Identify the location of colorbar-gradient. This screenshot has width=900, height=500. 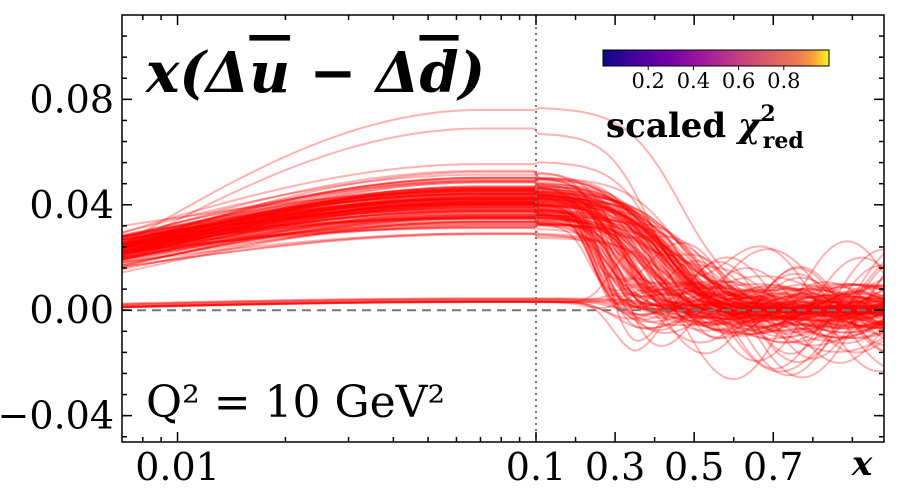
(716, 58).